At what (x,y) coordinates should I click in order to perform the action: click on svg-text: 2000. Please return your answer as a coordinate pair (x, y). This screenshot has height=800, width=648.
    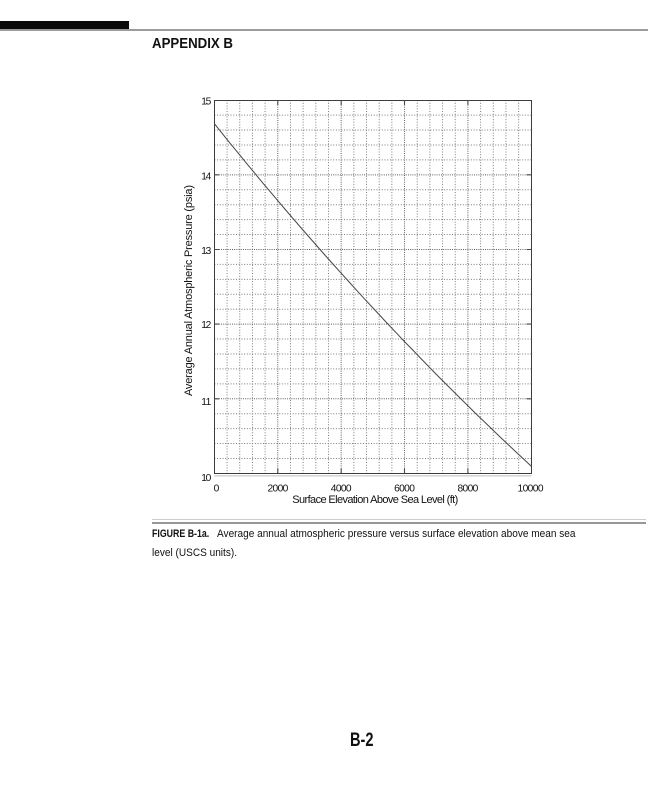
    Looking at the image, I should click on (278, 488).